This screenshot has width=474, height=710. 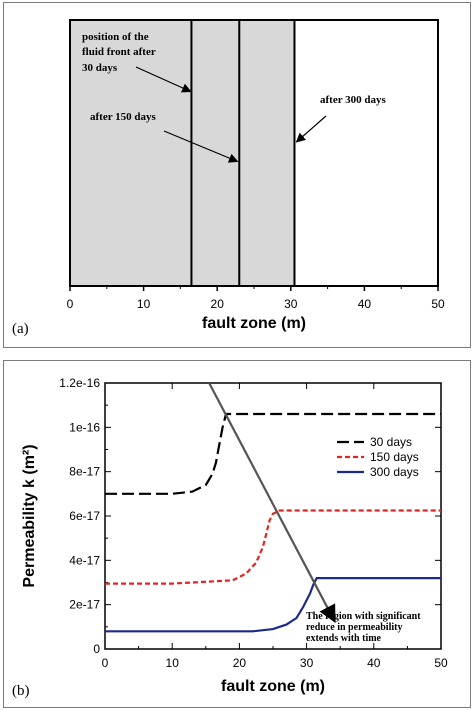 I want to click on annotation-line-0: The region with significant, so click(x=363, y=616).